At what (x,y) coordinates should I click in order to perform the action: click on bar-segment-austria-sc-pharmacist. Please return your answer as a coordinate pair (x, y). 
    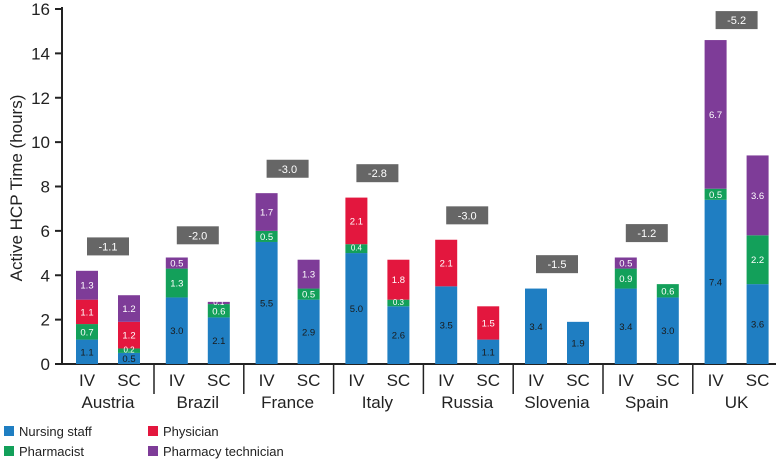
    Looking at the image, I should click on (129, 350).